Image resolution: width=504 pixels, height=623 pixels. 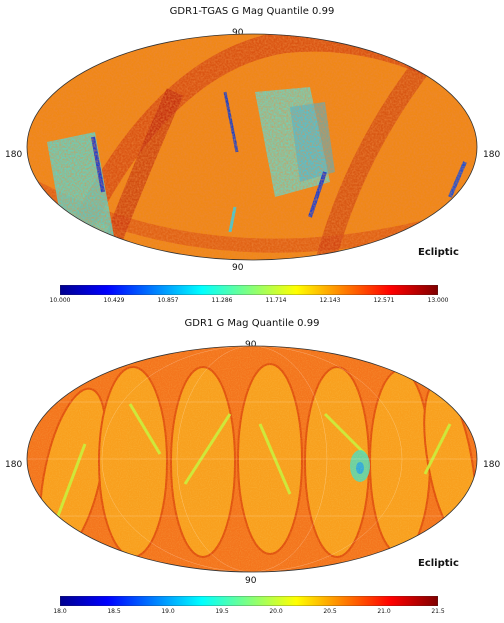 What do you see at coordinates (60, 611) in the screenshot?
I see `colorbar-tick-label: 18.0` at bounding box center [60, 611].